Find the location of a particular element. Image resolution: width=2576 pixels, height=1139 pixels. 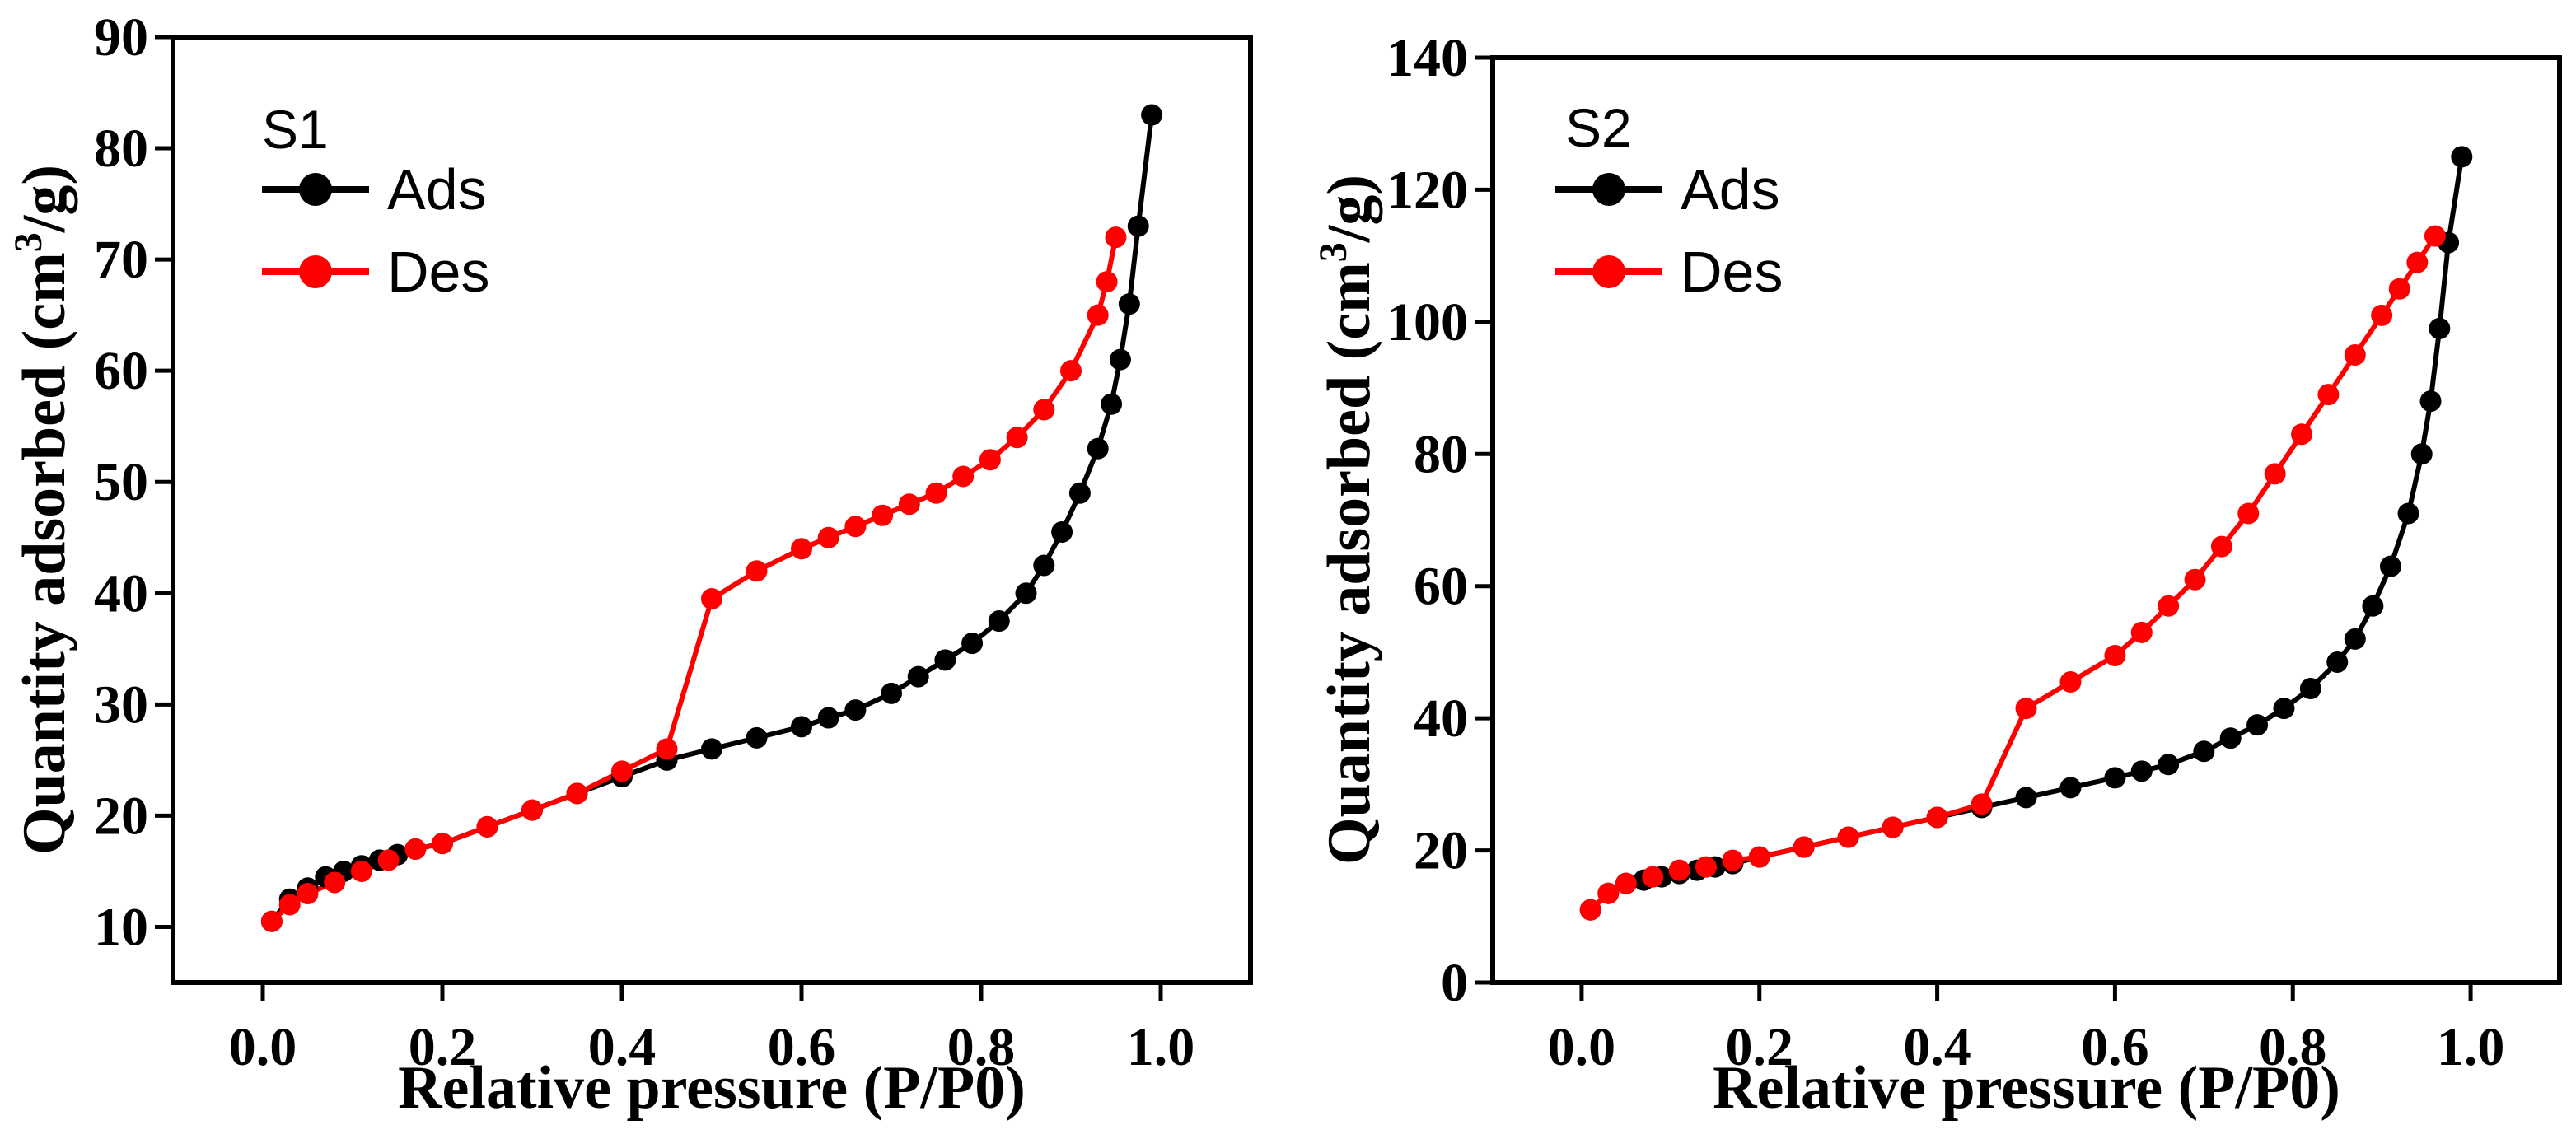

x-tick-label: 0.0 is located at coordinates (1582, 1047).